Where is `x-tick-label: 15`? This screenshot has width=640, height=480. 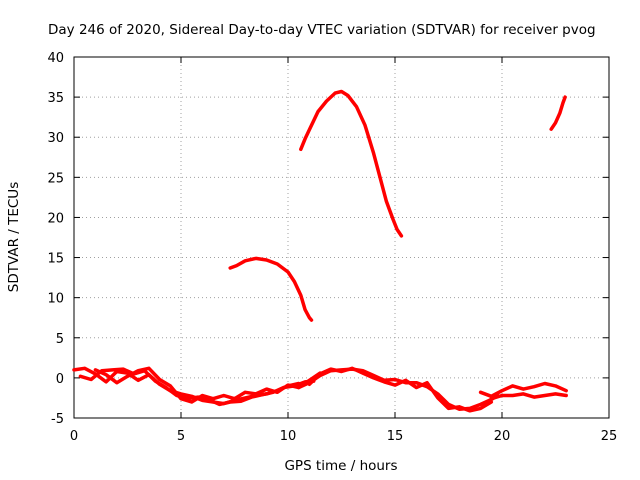 x-tick-label: 15 is located at coordinates (395, 436).